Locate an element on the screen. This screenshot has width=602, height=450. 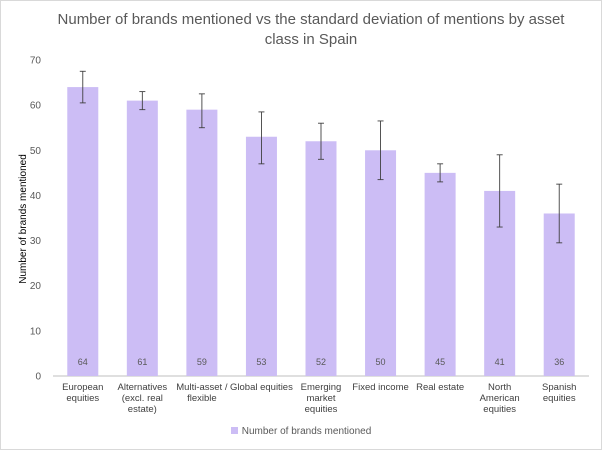
x-tick-label: Multi-asset / flexible is located at coordinates (202, 393).